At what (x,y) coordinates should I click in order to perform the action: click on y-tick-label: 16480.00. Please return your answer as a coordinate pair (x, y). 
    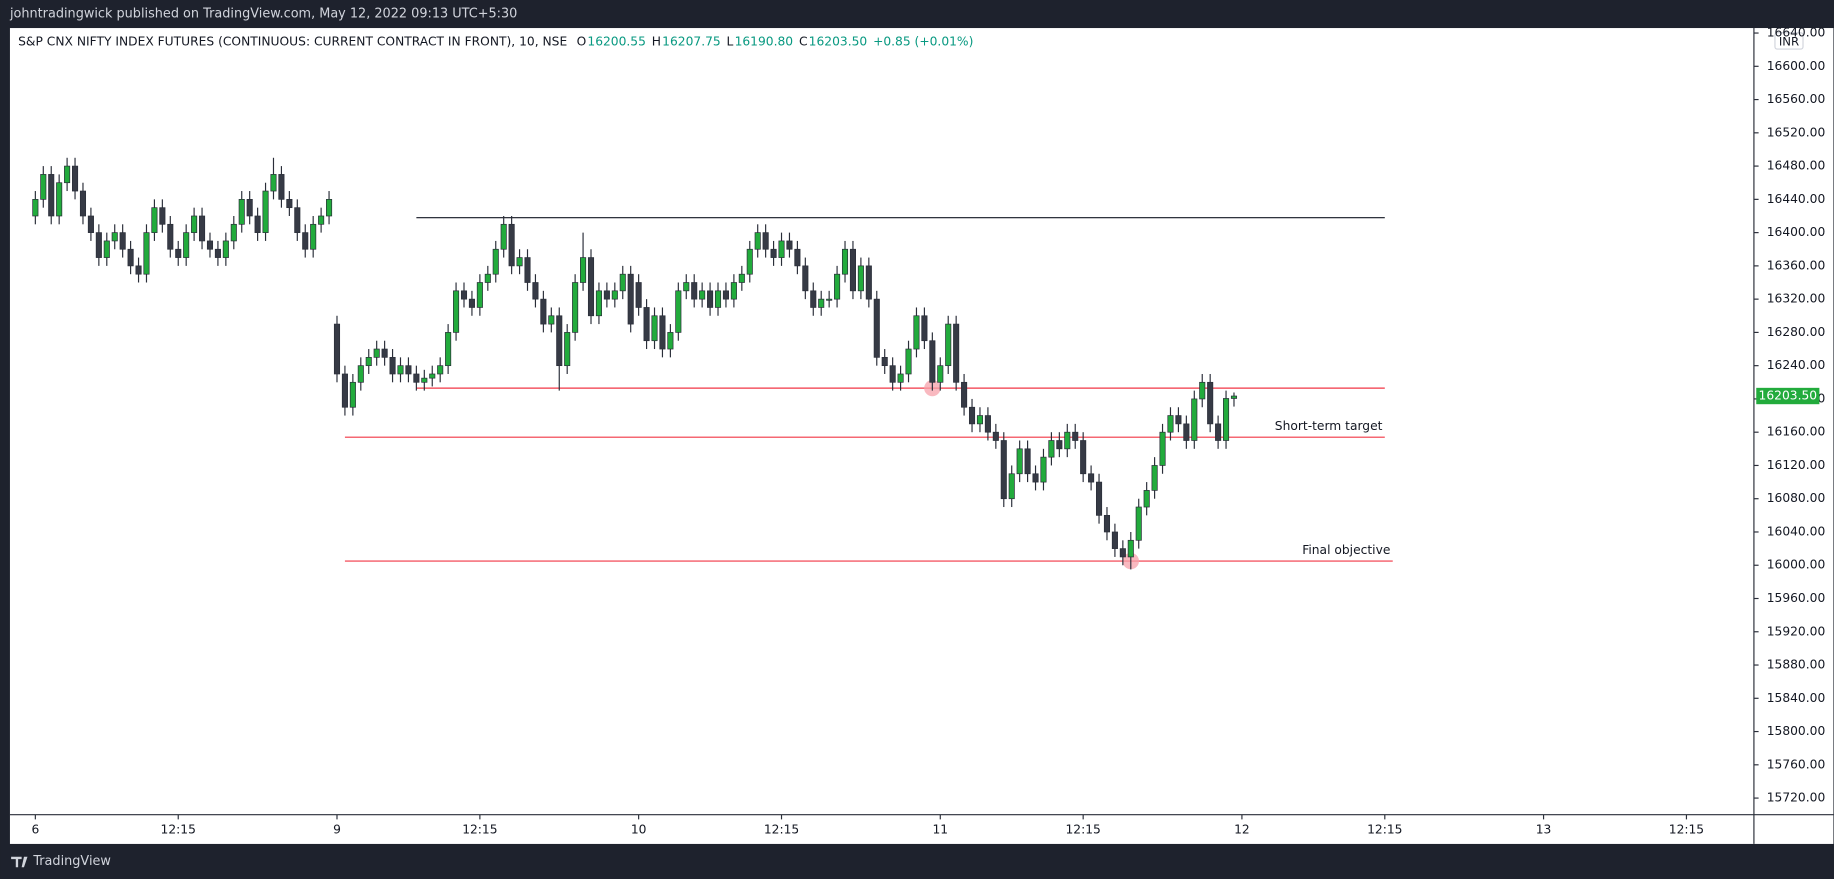
    Looking at the image, I should click on (1796, 166).